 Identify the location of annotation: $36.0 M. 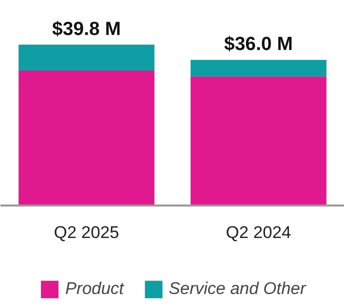
(258, 45).